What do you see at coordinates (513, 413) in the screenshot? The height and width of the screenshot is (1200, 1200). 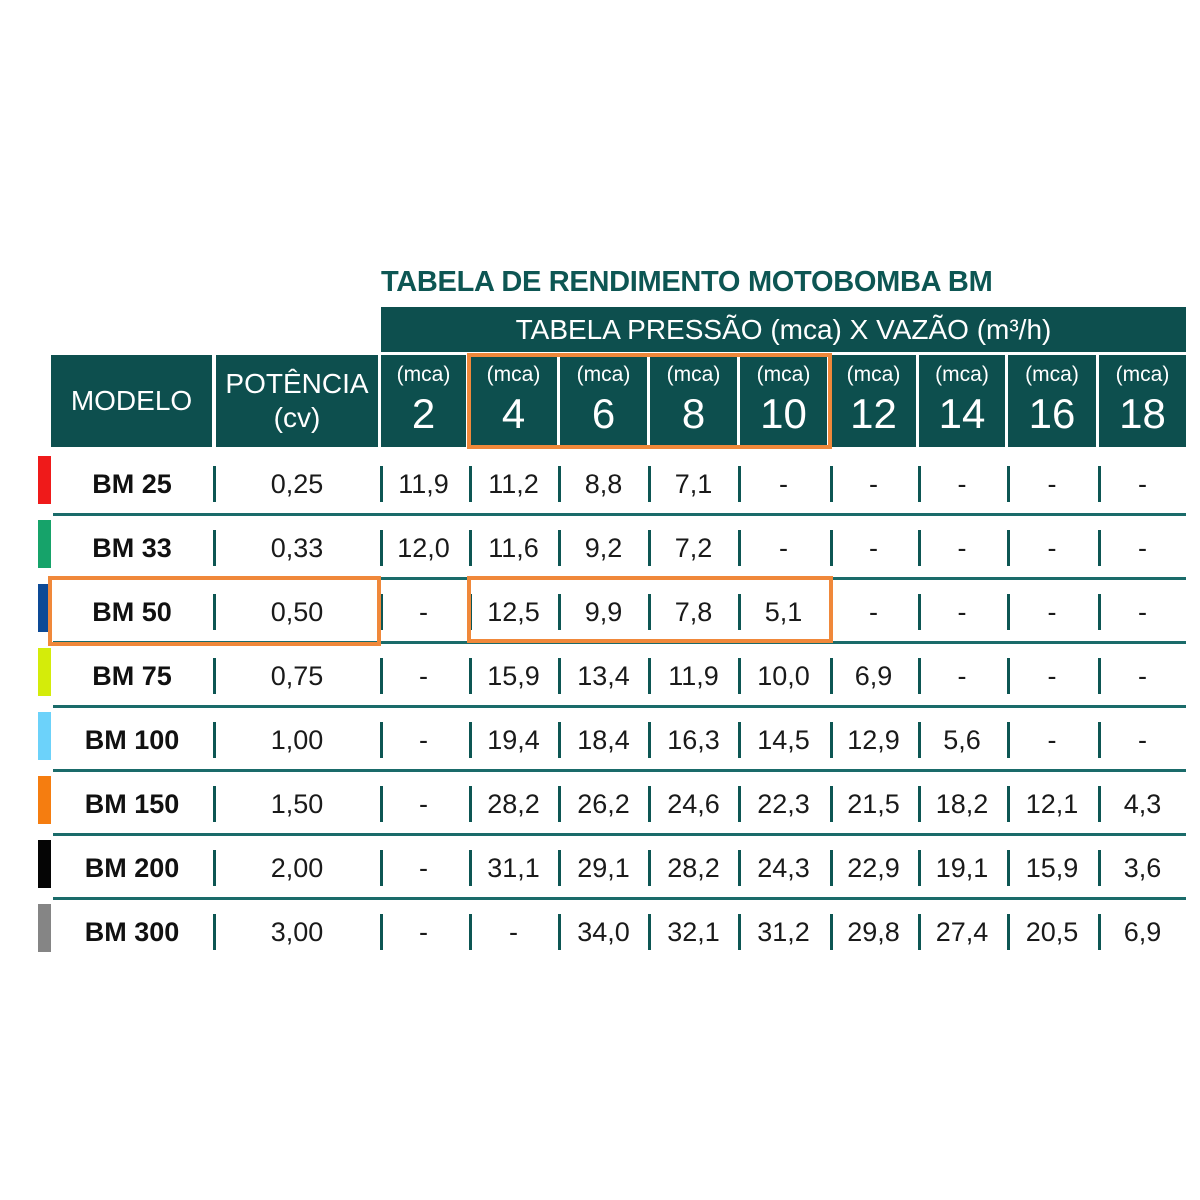 I see `header-pressure-value: 4` at bounding box center [513, 413].